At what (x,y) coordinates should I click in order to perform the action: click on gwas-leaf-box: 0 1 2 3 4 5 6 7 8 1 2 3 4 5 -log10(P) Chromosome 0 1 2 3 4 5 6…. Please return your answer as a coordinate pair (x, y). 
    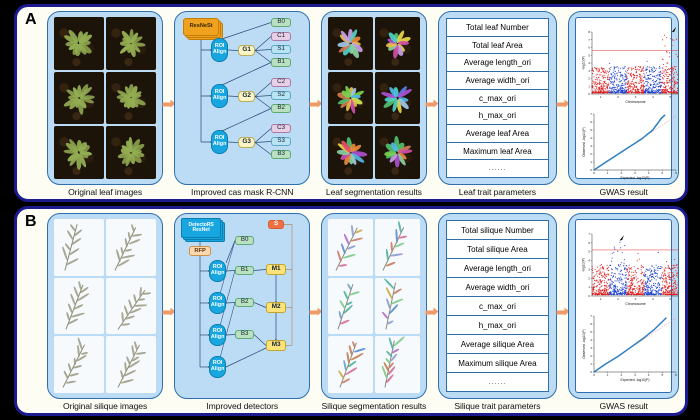
    Looking at the image, I should click on (623, 98).